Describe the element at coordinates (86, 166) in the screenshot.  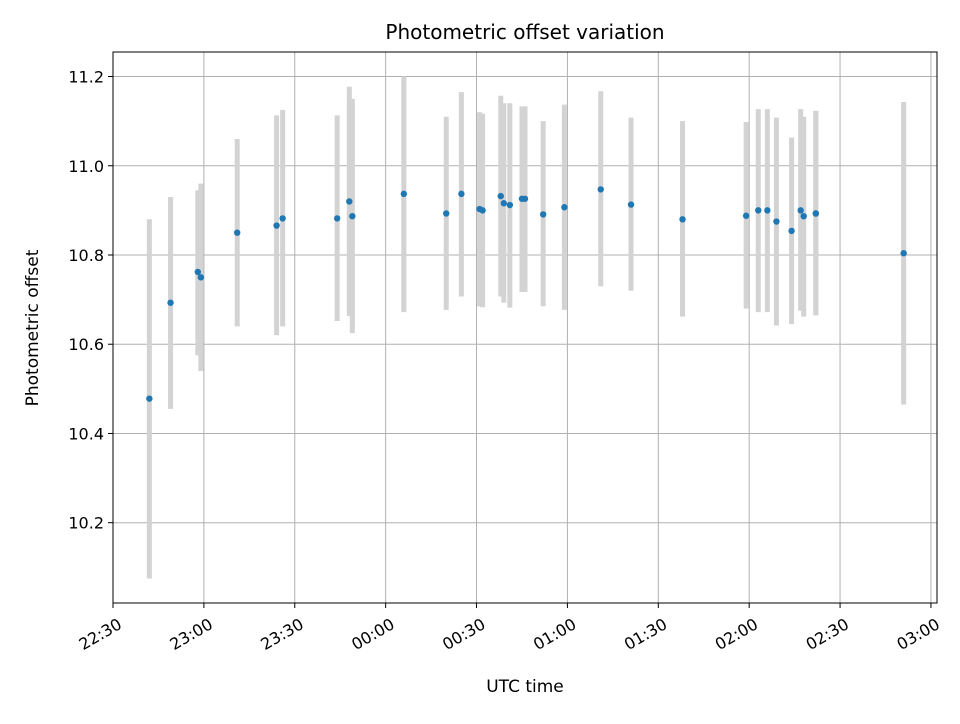
I see `y-tick-label: 11.0` at that location.